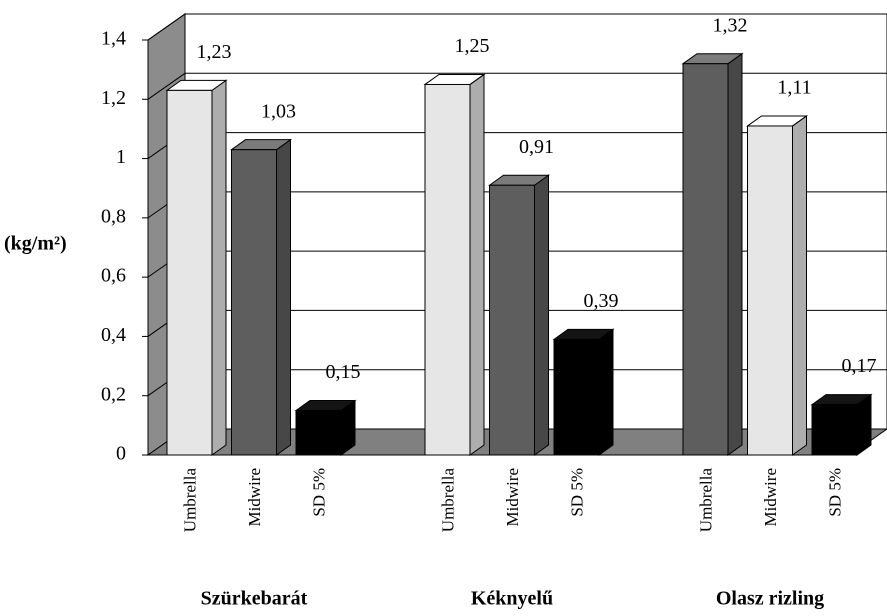  Describe the element at coordinates (536, 147) in the screenshot. I see `value-label: 0,91` at that location.